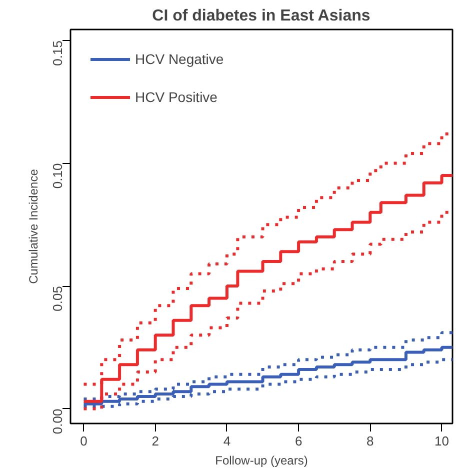 This screenshot has height=470, width=456. Describe the element at coordinates (179, 59) in the screenshot. I see `legend-label: HCV Negative` at that location.